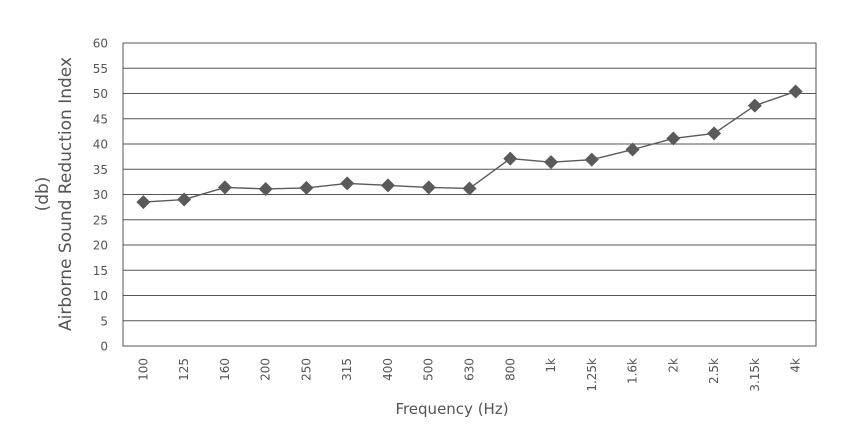  What do you see at coordinates (755, 375) in the screenshot?
I see `x-tick-label: 3.15k` at bounding box center [755, 375].